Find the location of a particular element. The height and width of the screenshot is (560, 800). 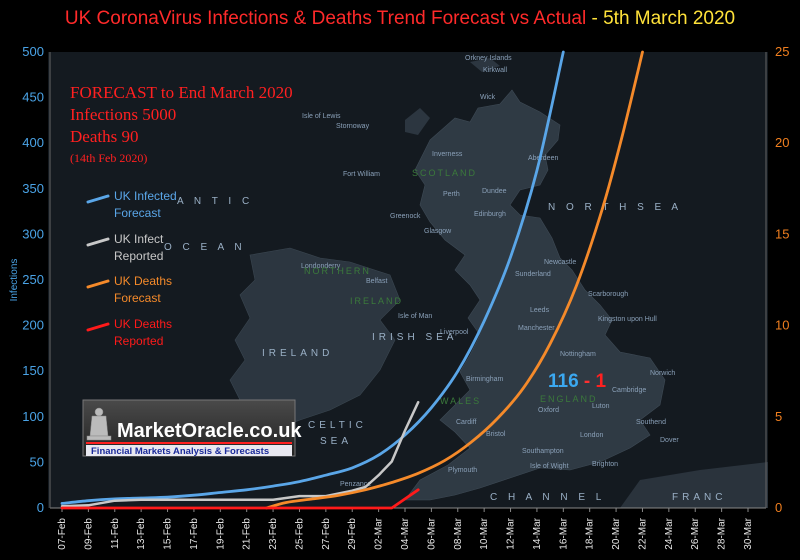

map-label-nottingham: Nottingham is located at coordinates (578, 354).